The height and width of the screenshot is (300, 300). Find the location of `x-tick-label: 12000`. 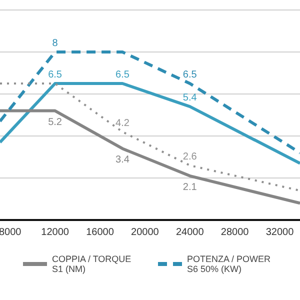

x-tick-label: 12000 is located at coordinates (55, 232).